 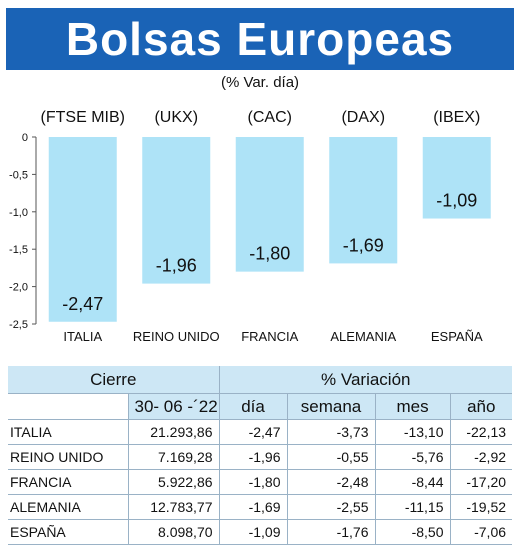 What do you see at coordinates (269, 254) in the screenshot?
I see `data-label: -1,80` at bounding box center [269, 254].